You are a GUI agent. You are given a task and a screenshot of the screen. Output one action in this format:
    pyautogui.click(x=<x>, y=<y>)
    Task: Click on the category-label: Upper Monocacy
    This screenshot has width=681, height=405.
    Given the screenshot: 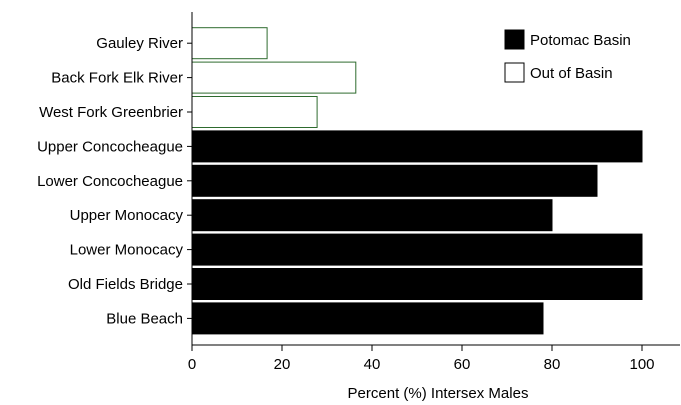 What is the action you would take?
    pyautogui.click(x=127, y=215)
    